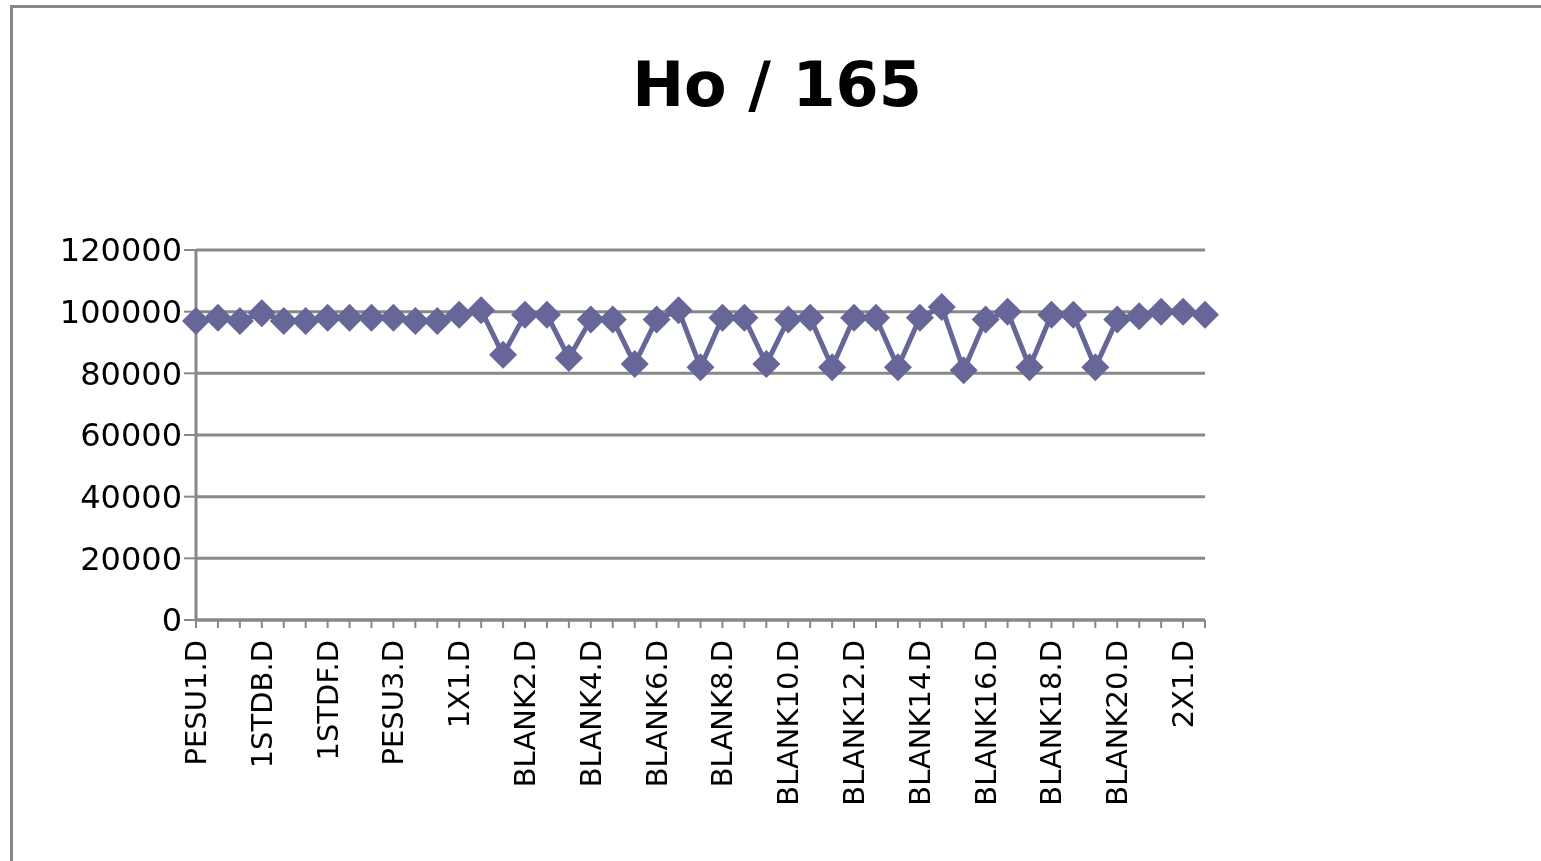 The image size is (1541, 861). Describe the element at coordinates (722, 714) in the screenshot. I see `x-tick-label: BLANK8.D` at that location.